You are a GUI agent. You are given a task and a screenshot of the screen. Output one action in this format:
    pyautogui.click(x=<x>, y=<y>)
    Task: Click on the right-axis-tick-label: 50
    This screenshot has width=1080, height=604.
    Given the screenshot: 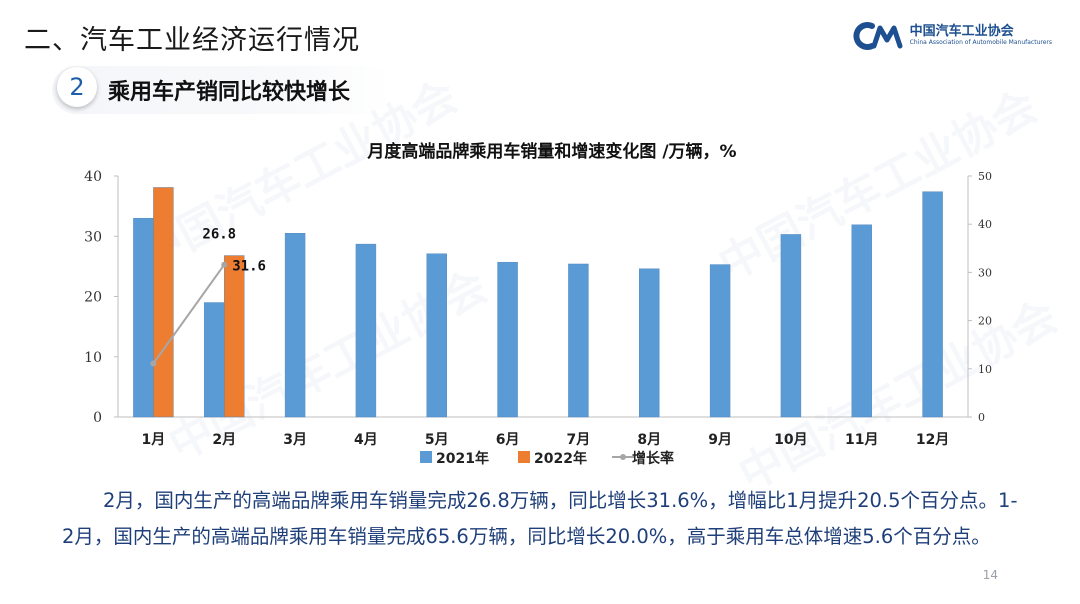 What is the action you would take?
    pyautogui.click(x=985, y=176)
    